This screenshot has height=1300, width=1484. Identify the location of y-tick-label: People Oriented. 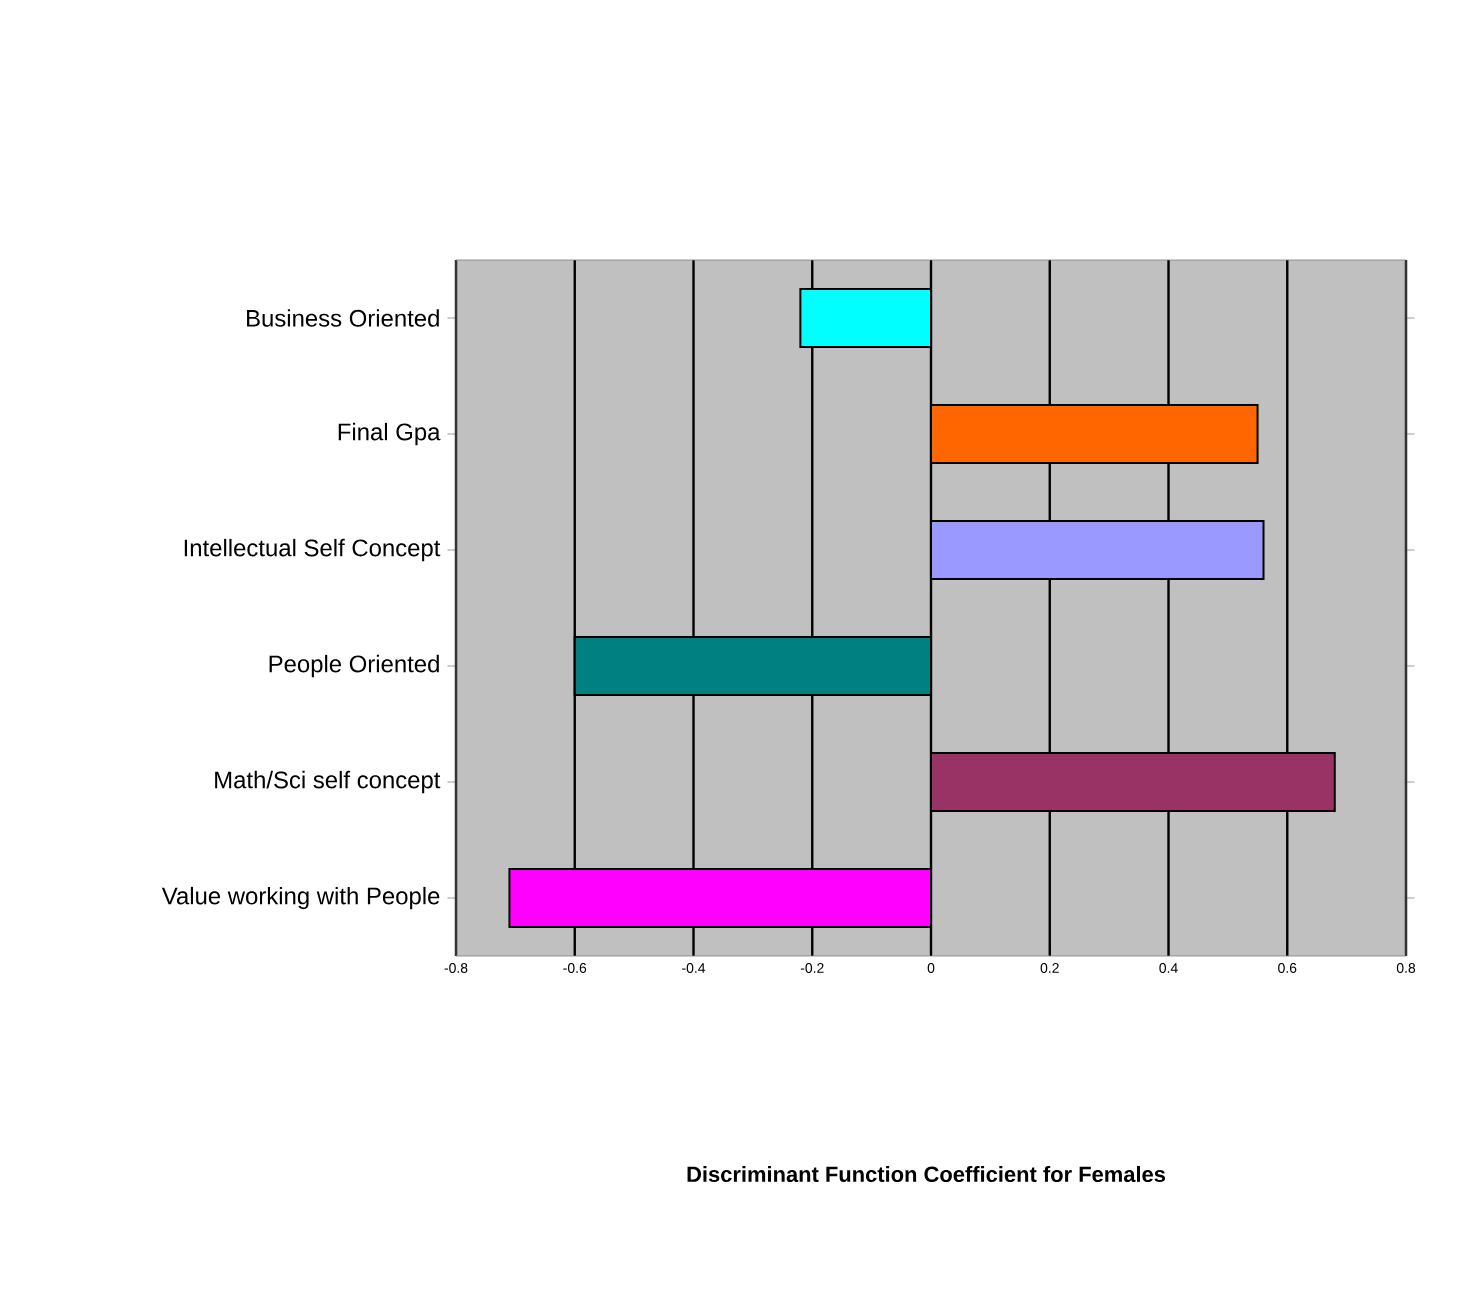
(354, 666).